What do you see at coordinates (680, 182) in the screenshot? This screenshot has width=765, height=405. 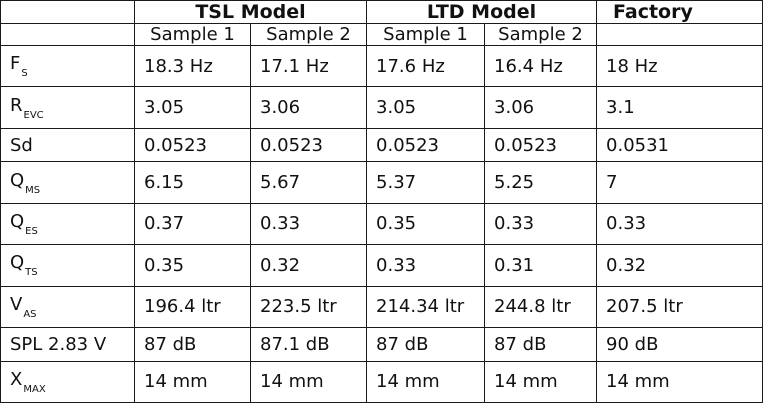 I see `value-cell: 7` at bounding box center [680, 182].